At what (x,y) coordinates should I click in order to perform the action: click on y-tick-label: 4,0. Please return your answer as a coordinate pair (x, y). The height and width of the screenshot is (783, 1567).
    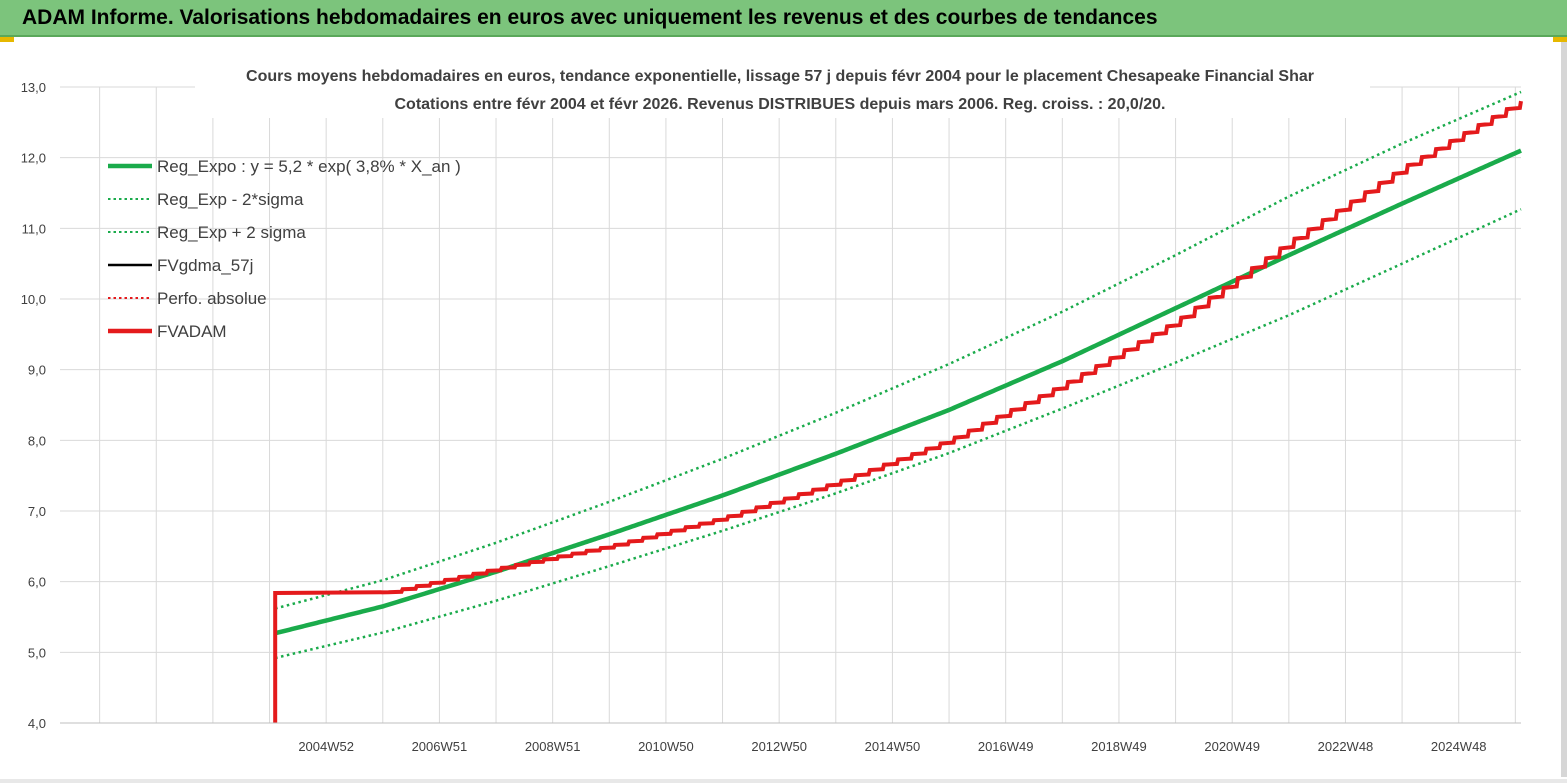
    Looking at the image, I should click on (37, 723).